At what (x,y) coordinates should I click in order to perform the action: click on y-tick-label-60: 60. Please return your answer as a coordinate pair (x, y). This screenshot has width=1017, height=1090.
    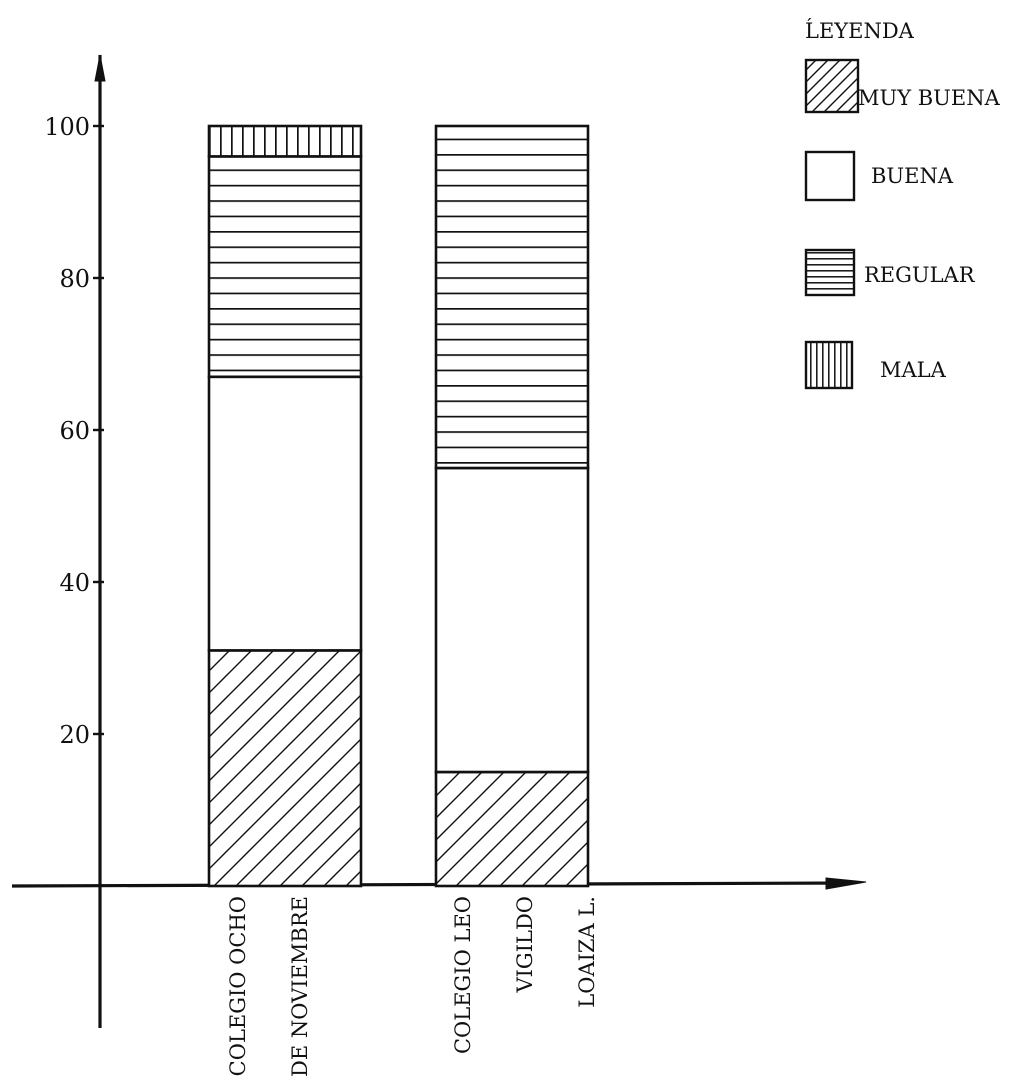
    Looking at the image, I should click on (74, 431).